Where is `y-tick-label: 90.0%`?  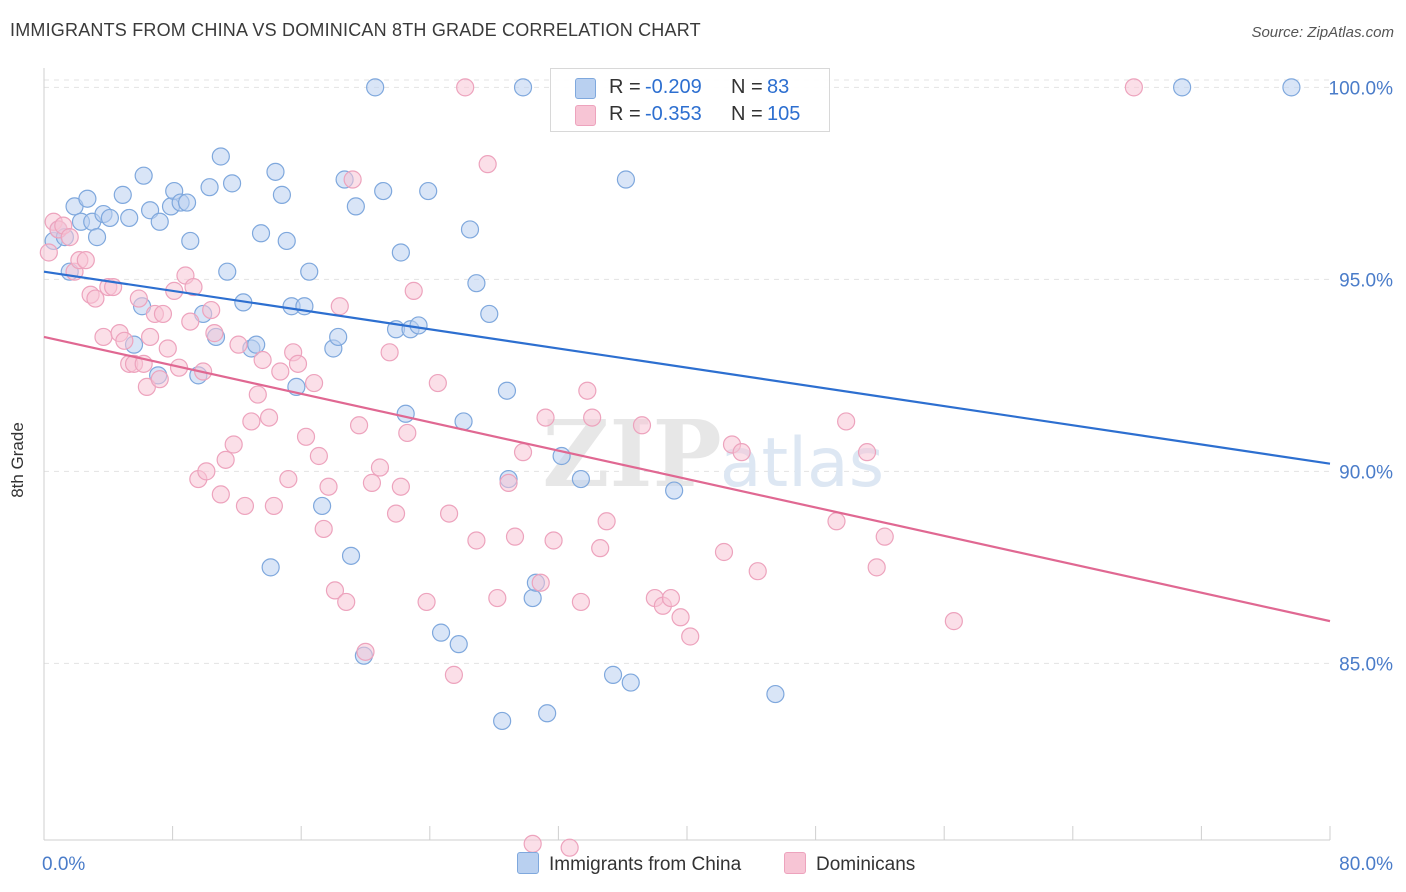 y-tick-label: 90.0% is located at coordinates (1366, 472).